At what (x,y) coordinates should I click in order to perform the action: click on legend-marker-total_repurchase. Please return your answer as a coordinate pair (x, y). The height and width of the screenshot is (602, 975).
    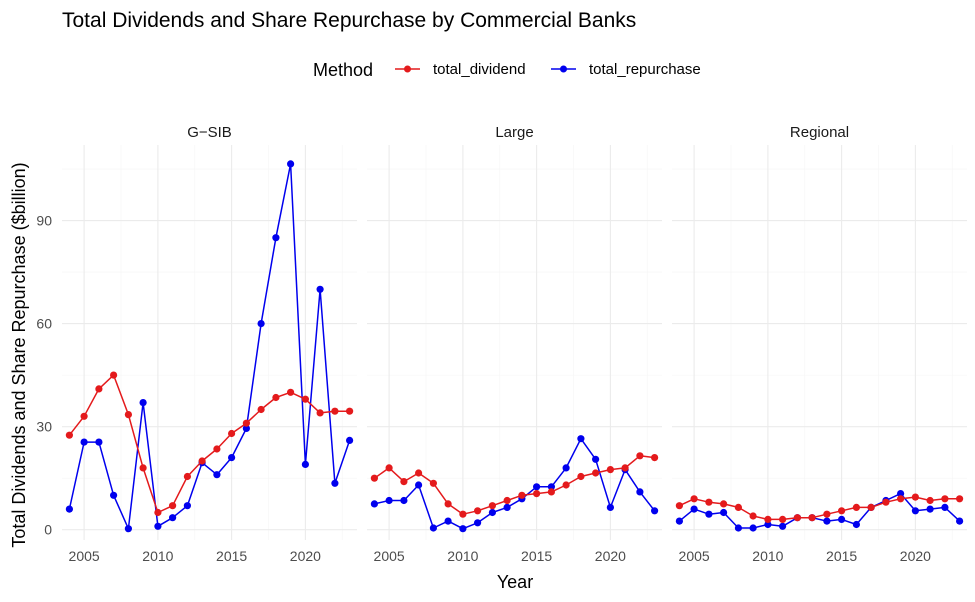
    Looking at the image, I should click on (563, 69).